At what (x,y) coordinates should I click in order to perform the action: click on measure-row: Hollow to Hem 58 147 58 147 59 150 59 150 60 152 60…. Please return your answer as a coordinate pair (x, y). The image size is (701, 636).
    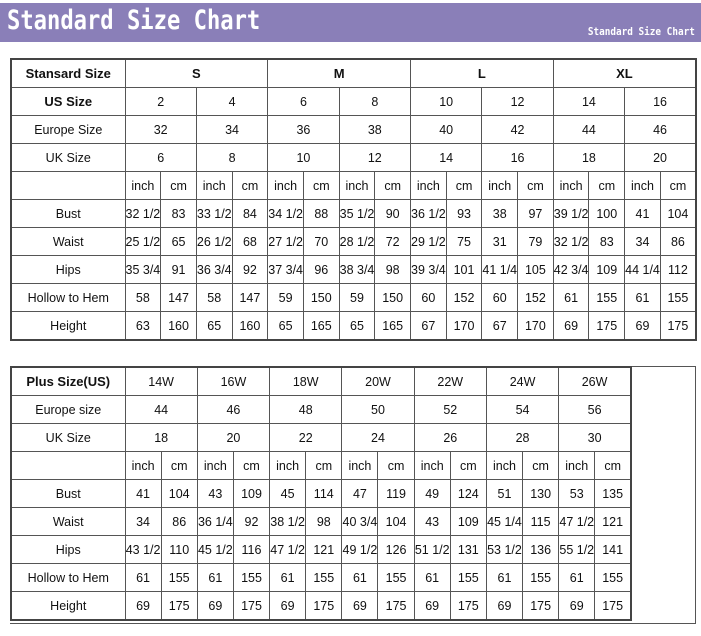
    Looking at the image, I should click on (353, 297).